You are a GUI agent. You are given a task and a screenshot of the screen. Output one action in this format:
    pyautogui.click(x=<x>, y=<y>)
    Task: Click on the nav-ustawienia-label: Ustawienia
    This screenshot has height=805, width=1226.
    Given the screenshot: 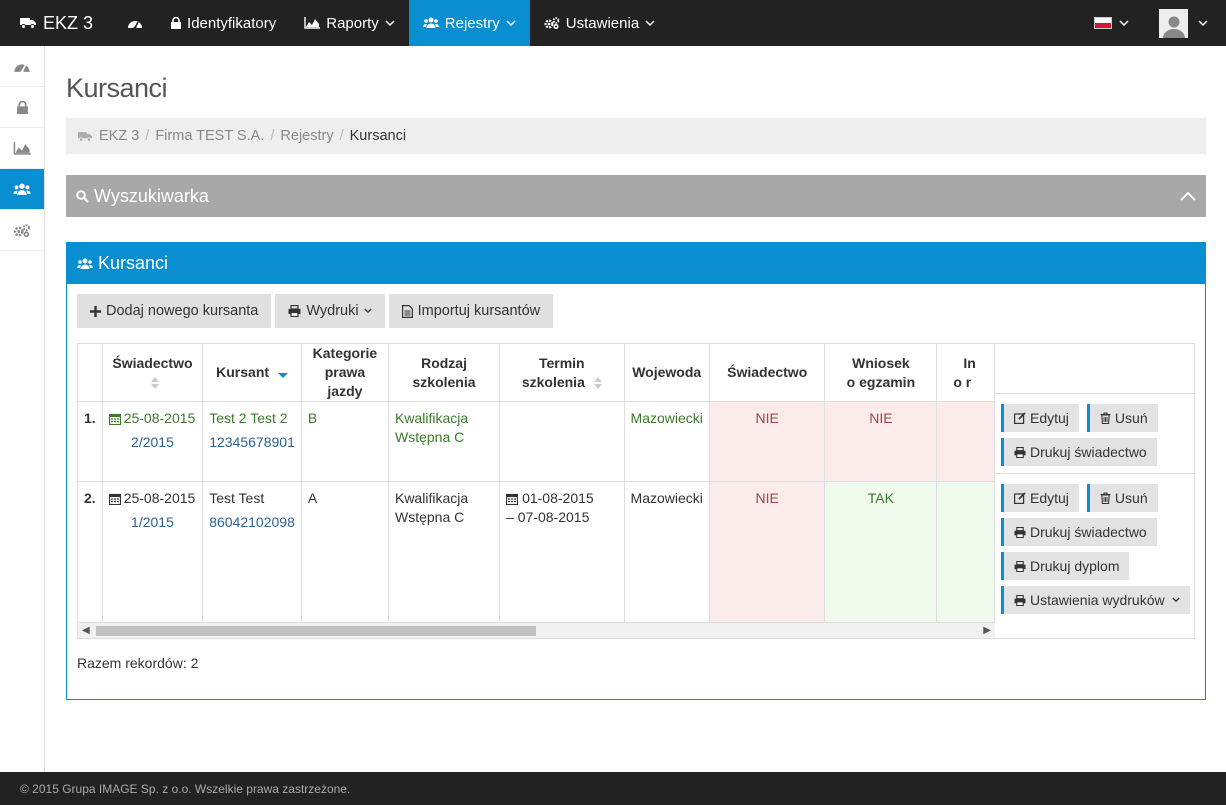 What is the action you would take?
    pyautogui.click(x=602, y=23)
    